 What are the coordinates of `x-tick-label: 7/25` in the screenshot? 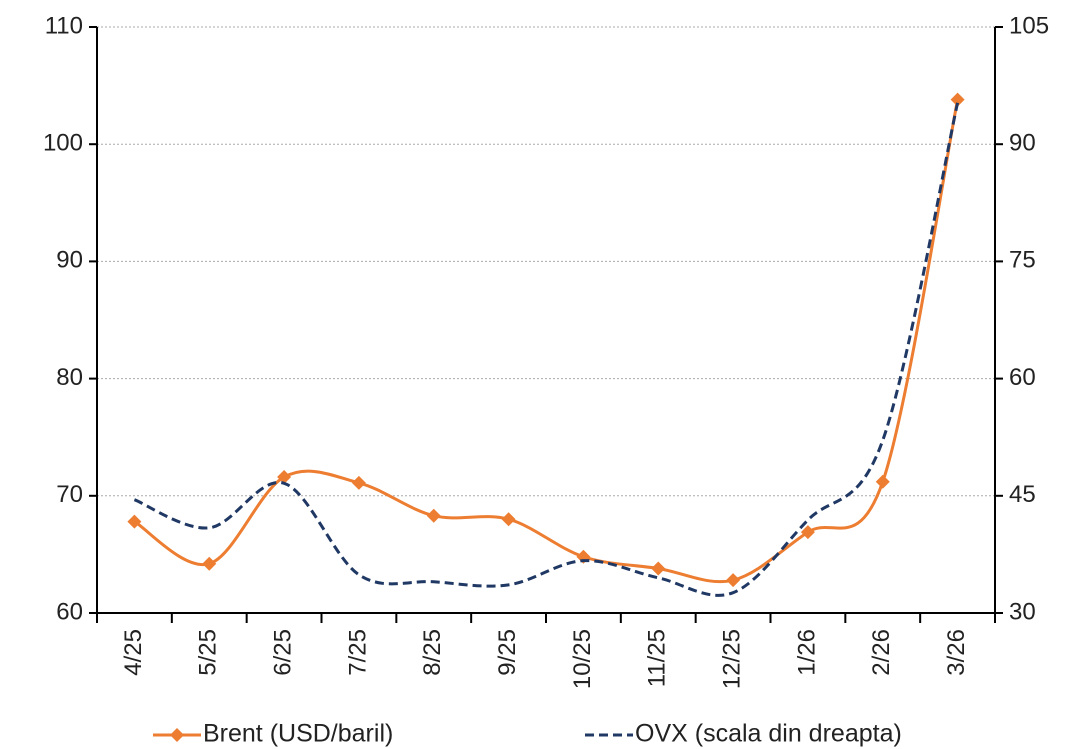 It's located at (357, 652).